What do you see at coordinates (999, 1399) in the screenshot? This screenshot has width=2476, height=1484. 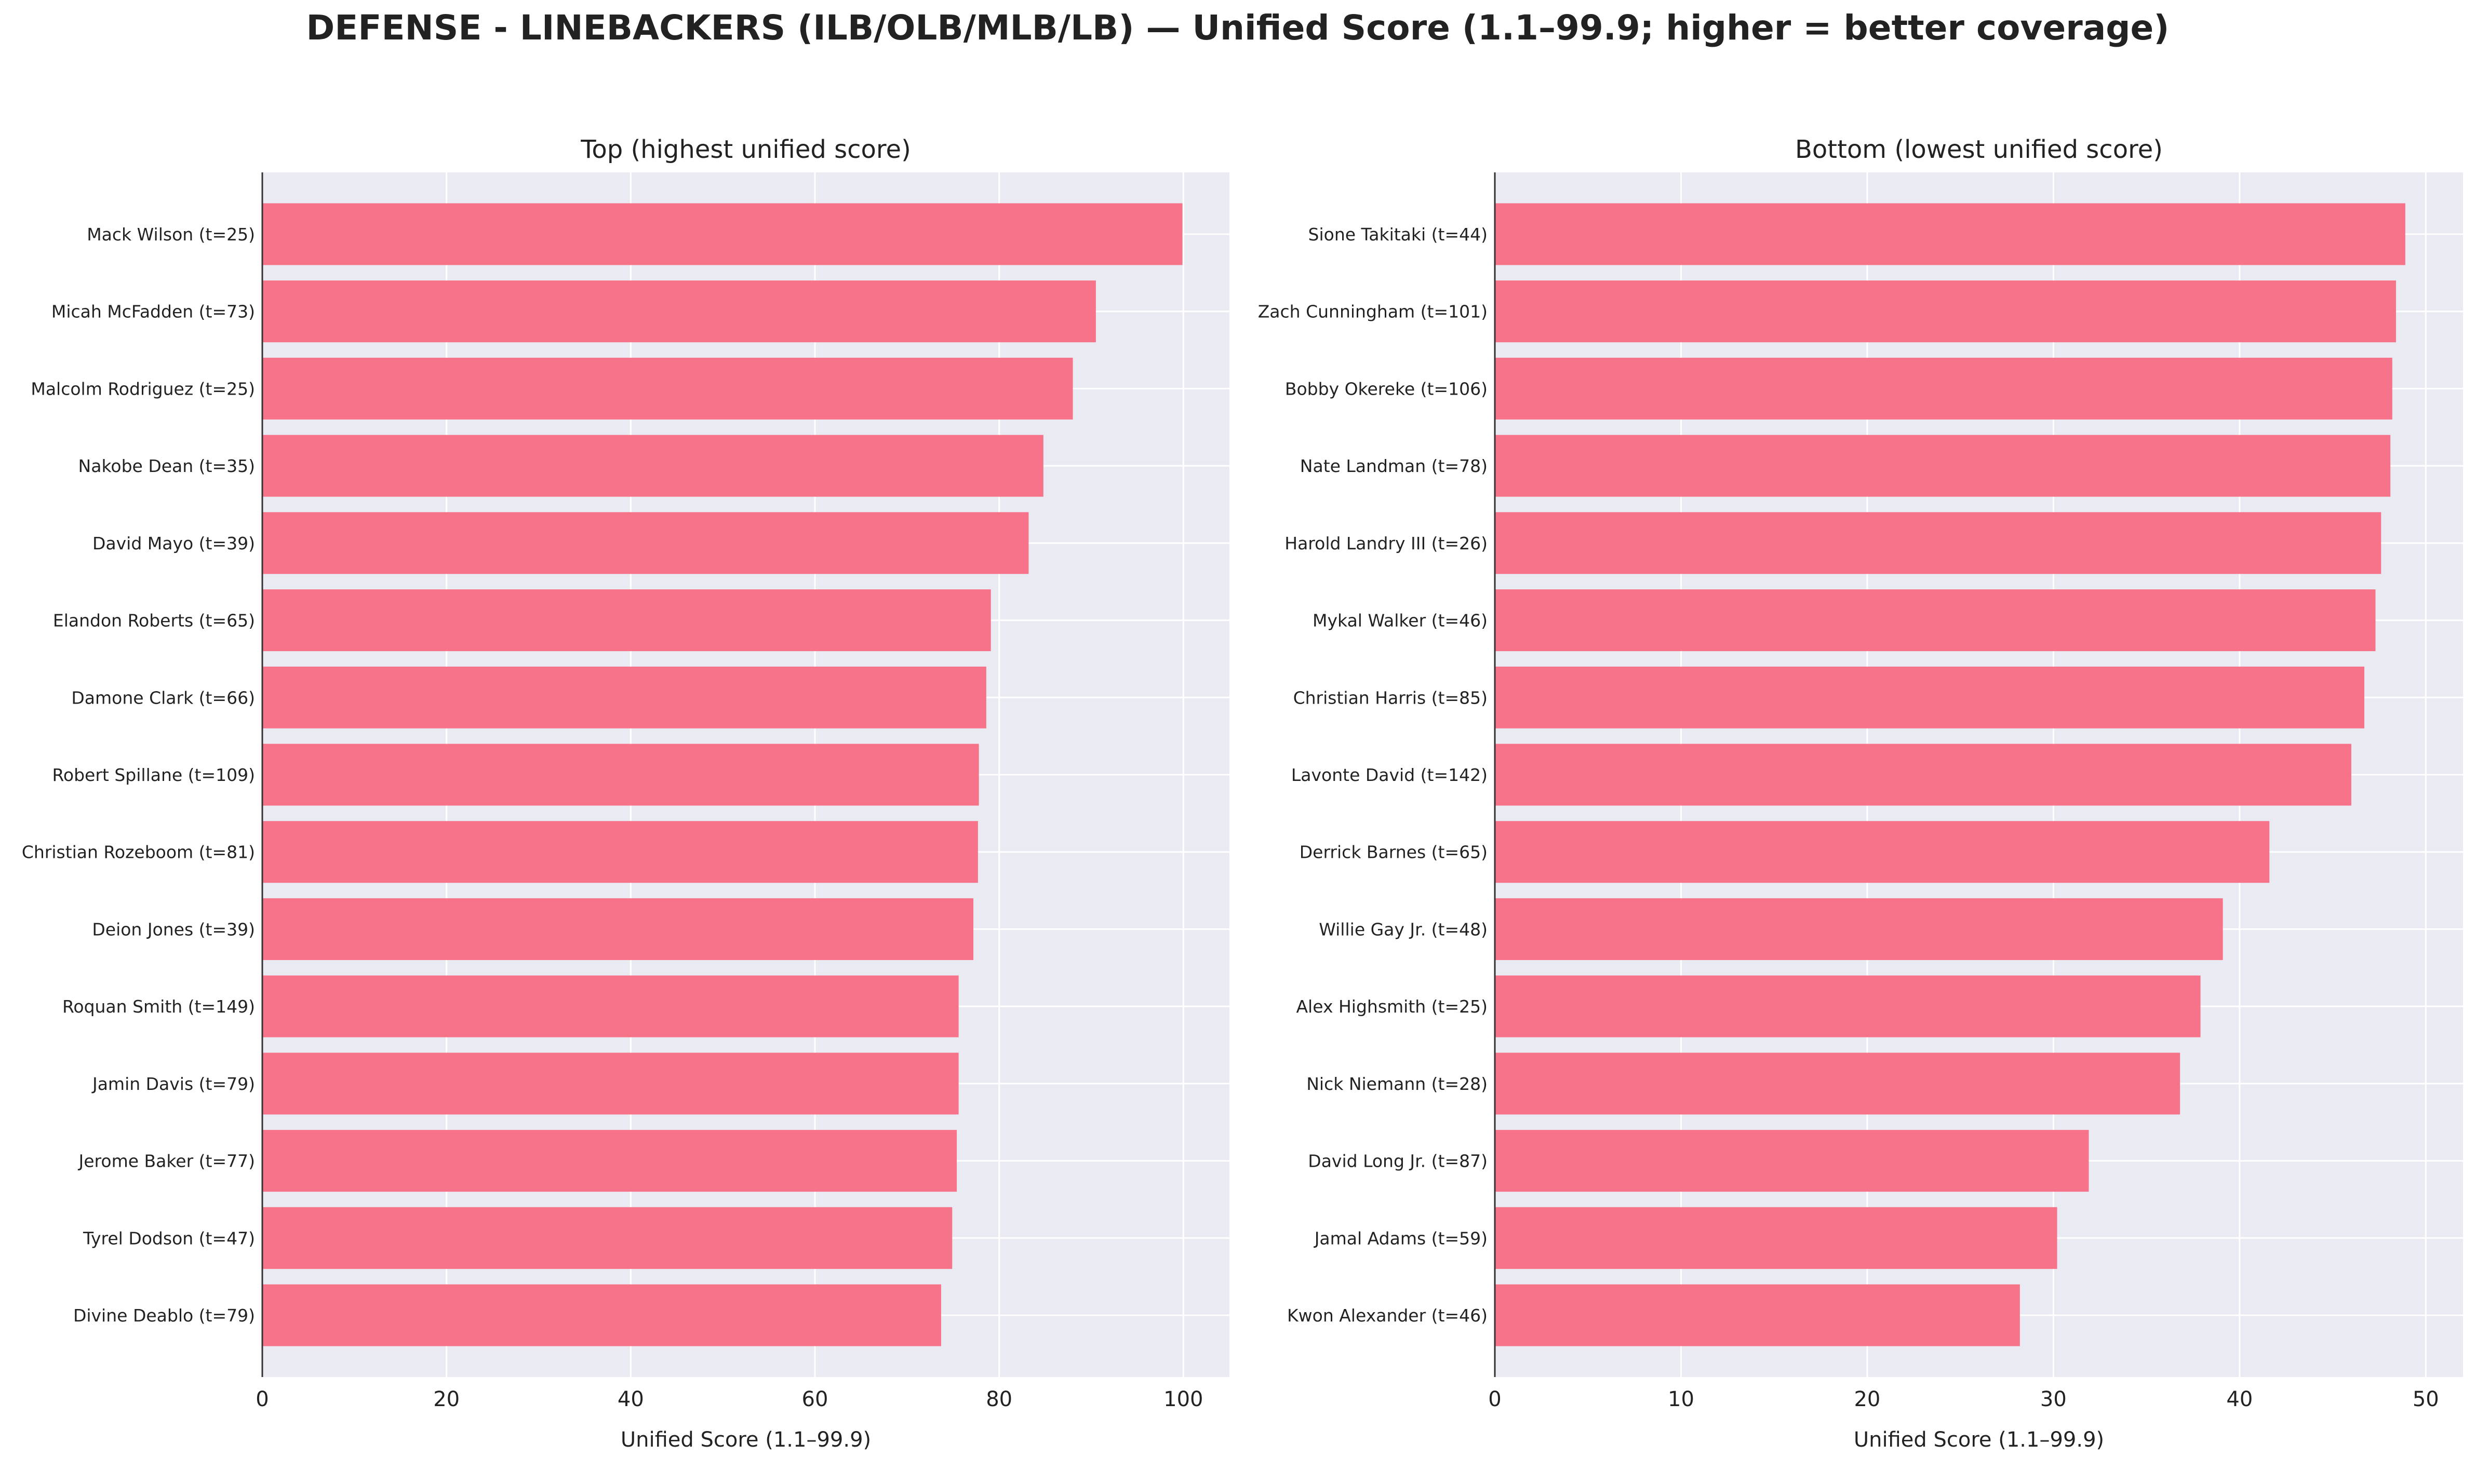 I see `top-x-tick-label: 80` at bounding box center [999, 1399].